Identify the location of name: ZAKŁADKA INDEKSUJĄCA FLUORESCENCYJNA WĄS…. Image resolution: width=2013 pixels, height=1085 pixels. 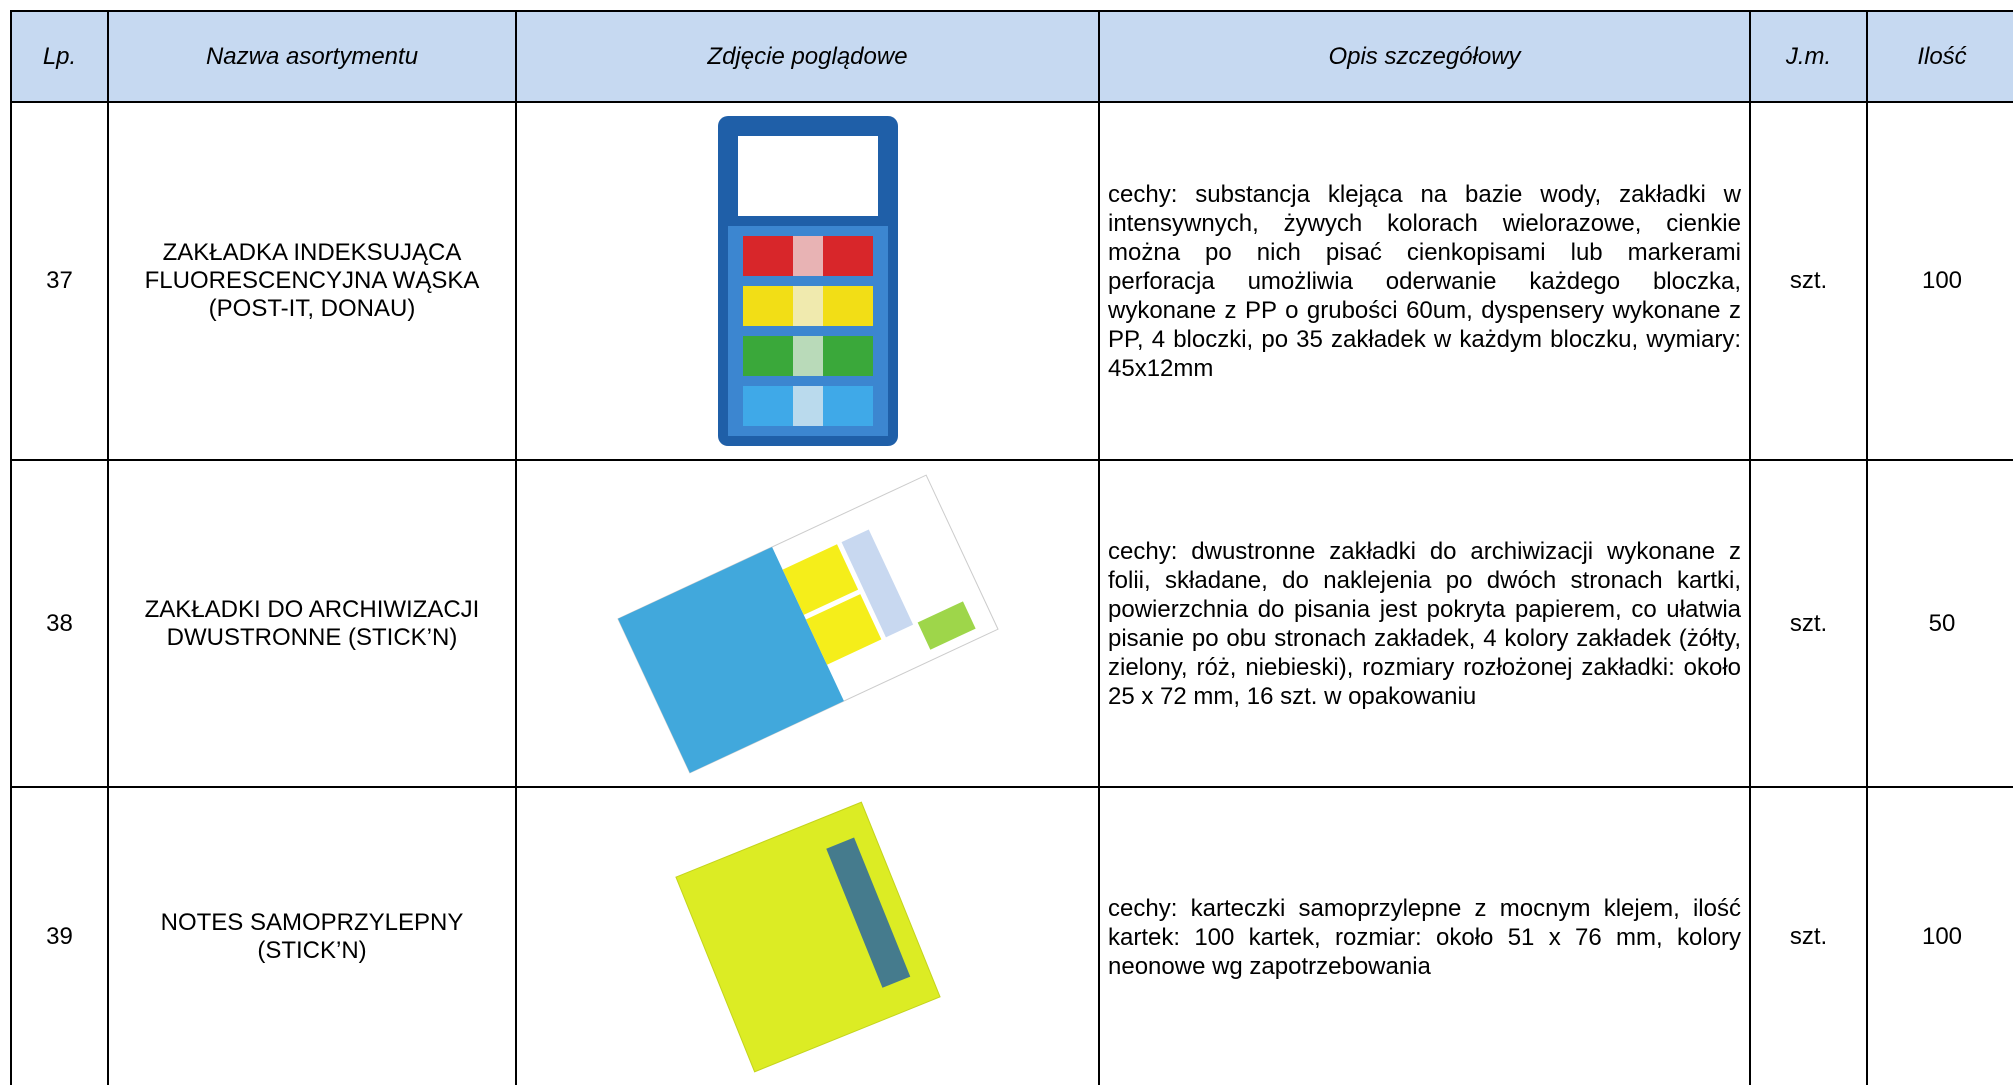
(312, 281).